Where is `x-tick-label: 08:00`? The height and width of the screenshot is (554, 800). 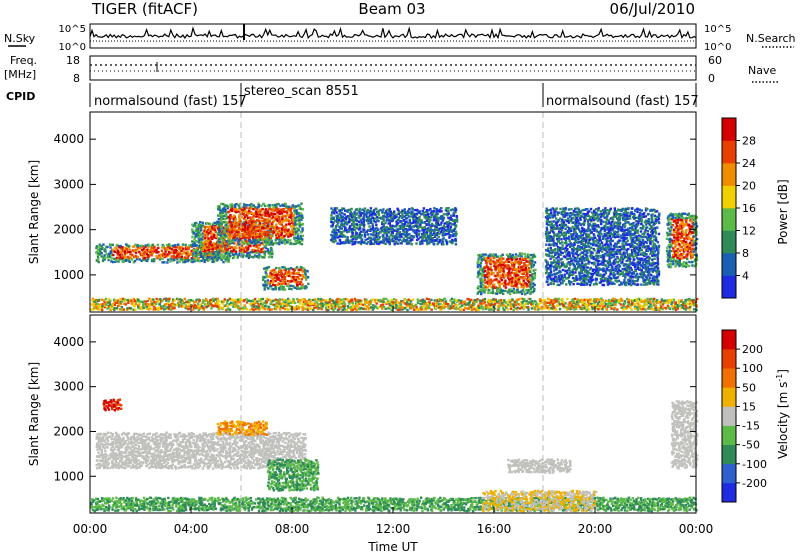
x-tick-label: 08:00 is located at coordinates (292, 529).